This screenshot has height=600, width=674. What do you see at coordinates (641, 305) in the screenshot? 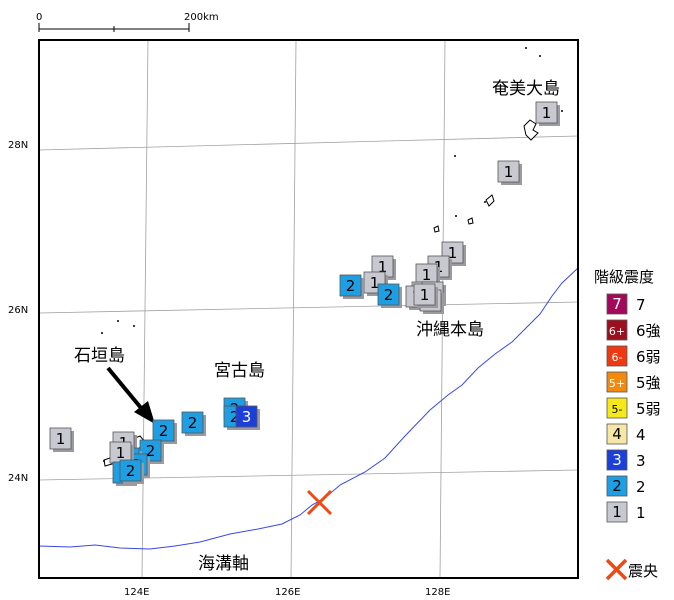
I see `legend-label: 7` at bounding box center [641, 305].